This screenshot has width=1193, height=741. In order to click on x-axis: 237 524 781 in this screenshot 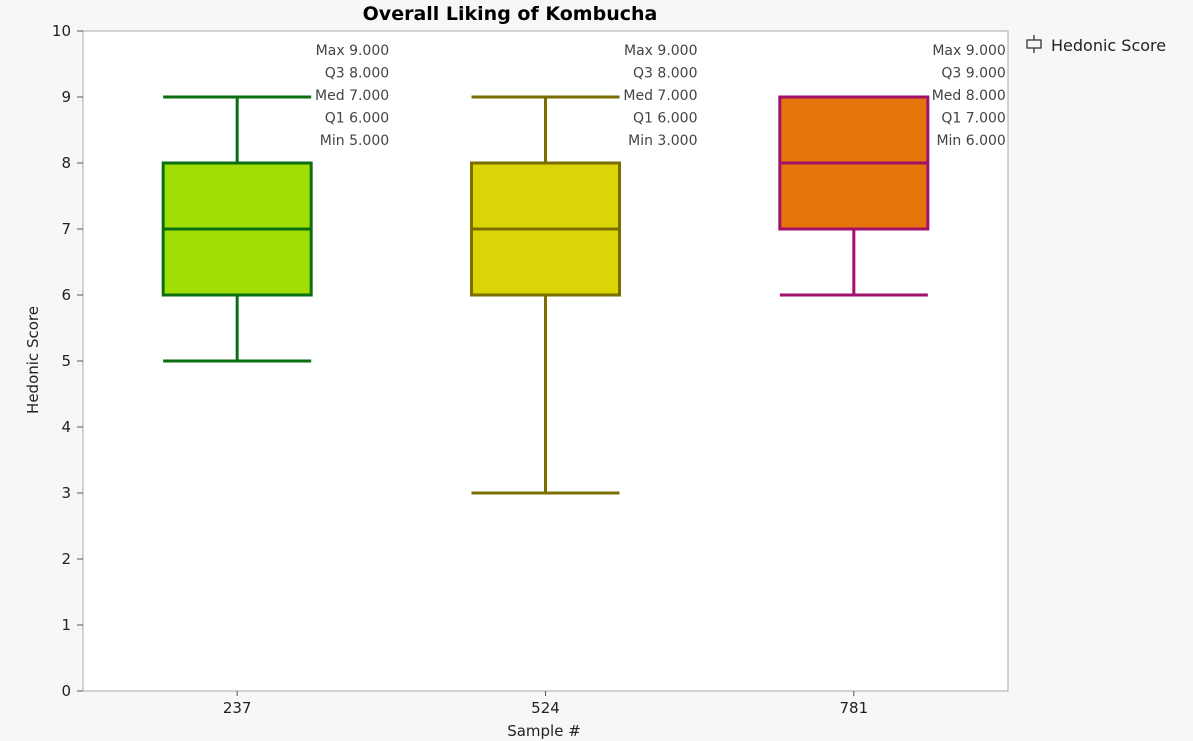, I will do `click(545, 704)`.